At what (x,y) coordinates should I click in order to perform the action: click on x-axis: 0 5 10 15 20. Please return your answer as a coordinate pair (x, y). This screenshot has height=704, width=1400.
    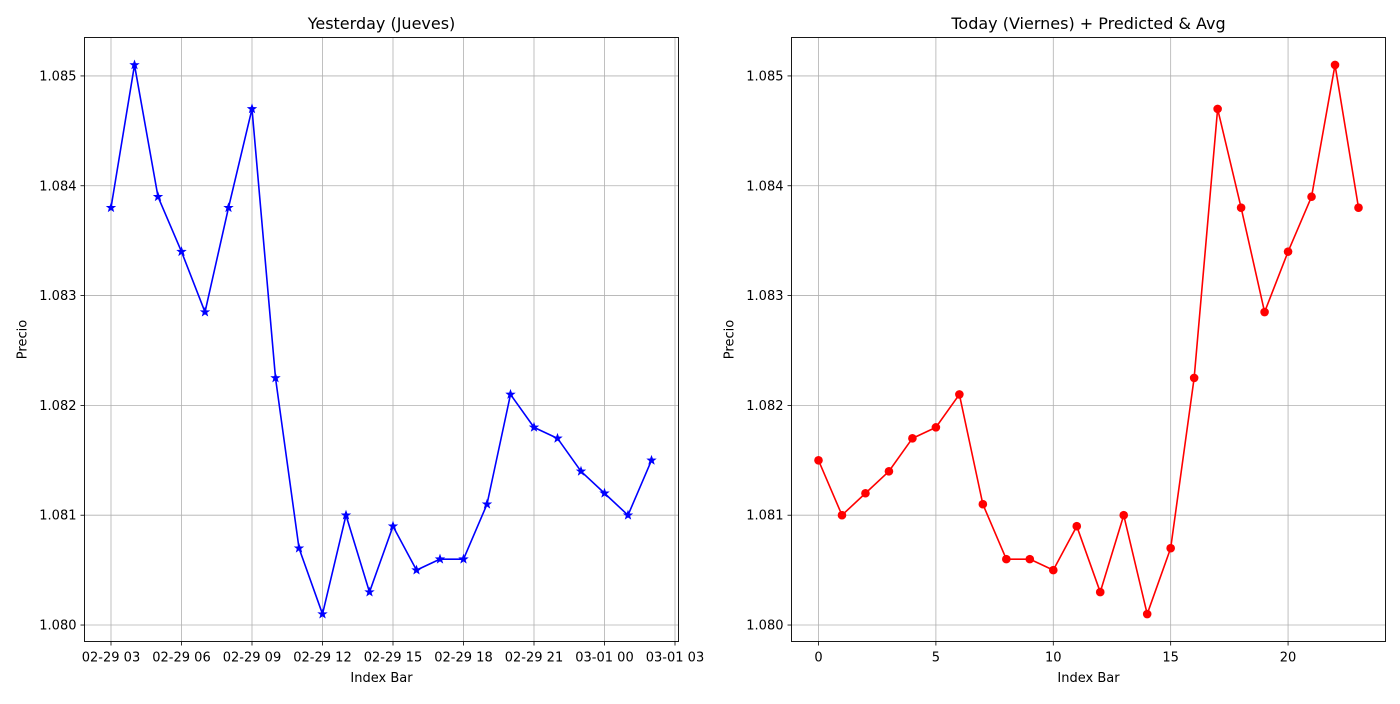
    Looking at the image, I should click on (1055, 653).